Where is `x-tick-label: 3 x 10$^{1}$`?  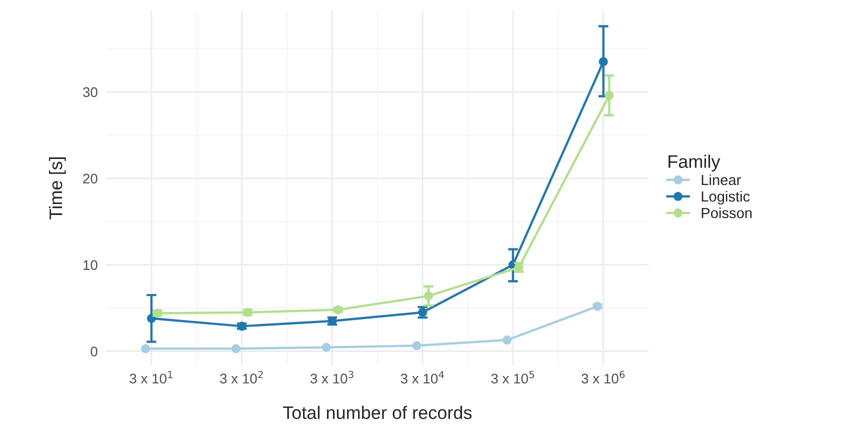 x-tick-label: 3 x 10$^{1}$ is located at coordinates (151, 377).